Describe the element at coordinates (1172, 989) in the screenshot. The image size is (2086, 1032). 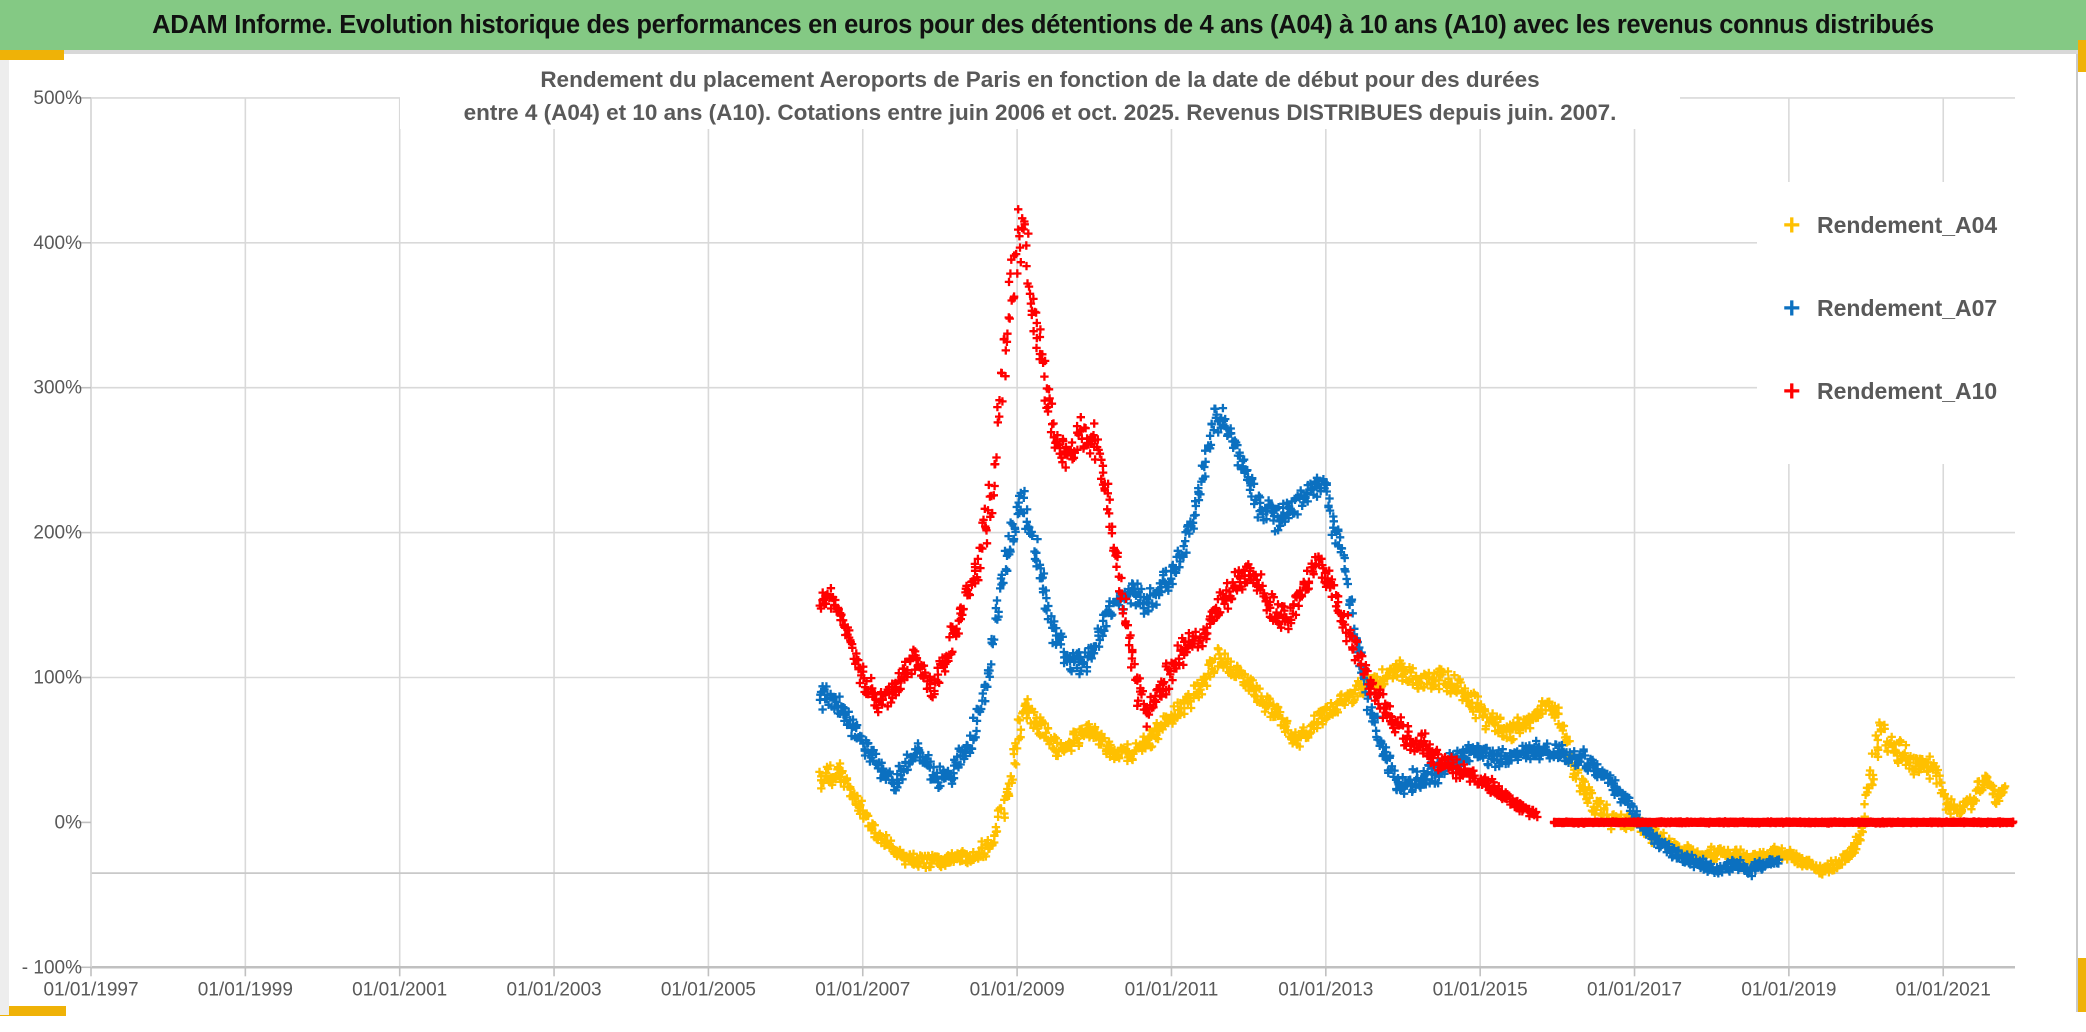
I see `x-tick-label: 01/01/2011` at that location.